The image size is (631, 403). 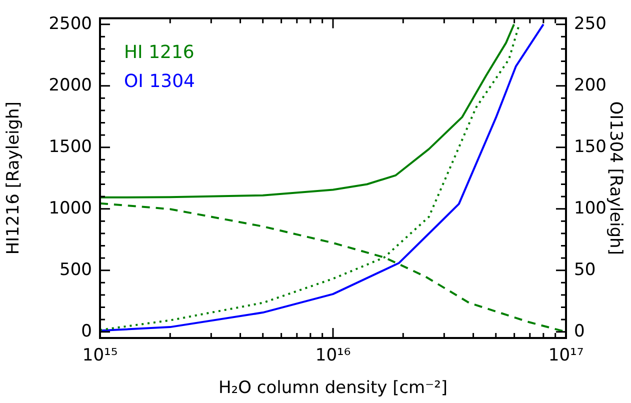 What do you see at coordinates (70, 208) in the screenshot?
I see `y-tick-label: 1000` at bounding box center [70, 208].